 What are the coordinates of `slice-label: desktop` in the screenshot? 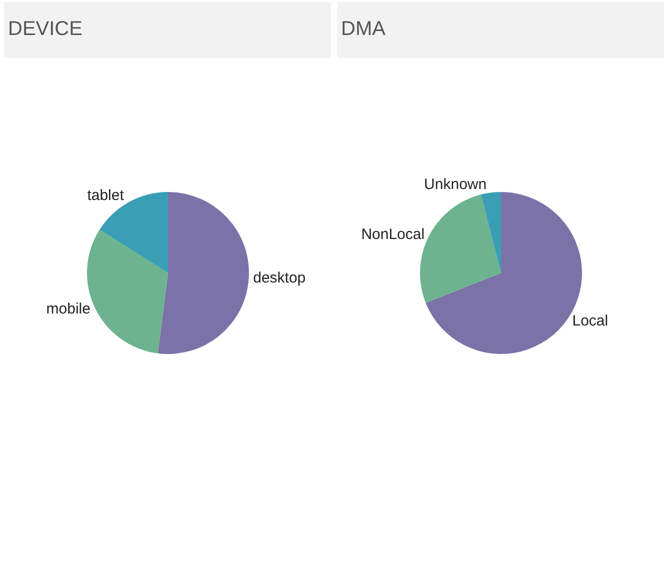 It's located at (279, 278).